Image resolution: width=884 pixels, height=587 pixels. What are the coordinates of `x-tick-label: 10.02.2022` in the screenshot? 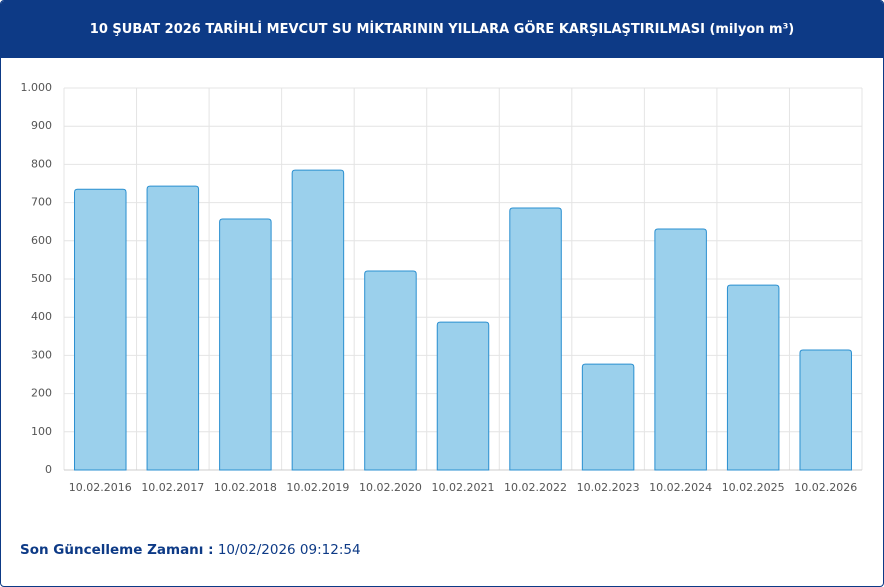 It's located at (535, 487).